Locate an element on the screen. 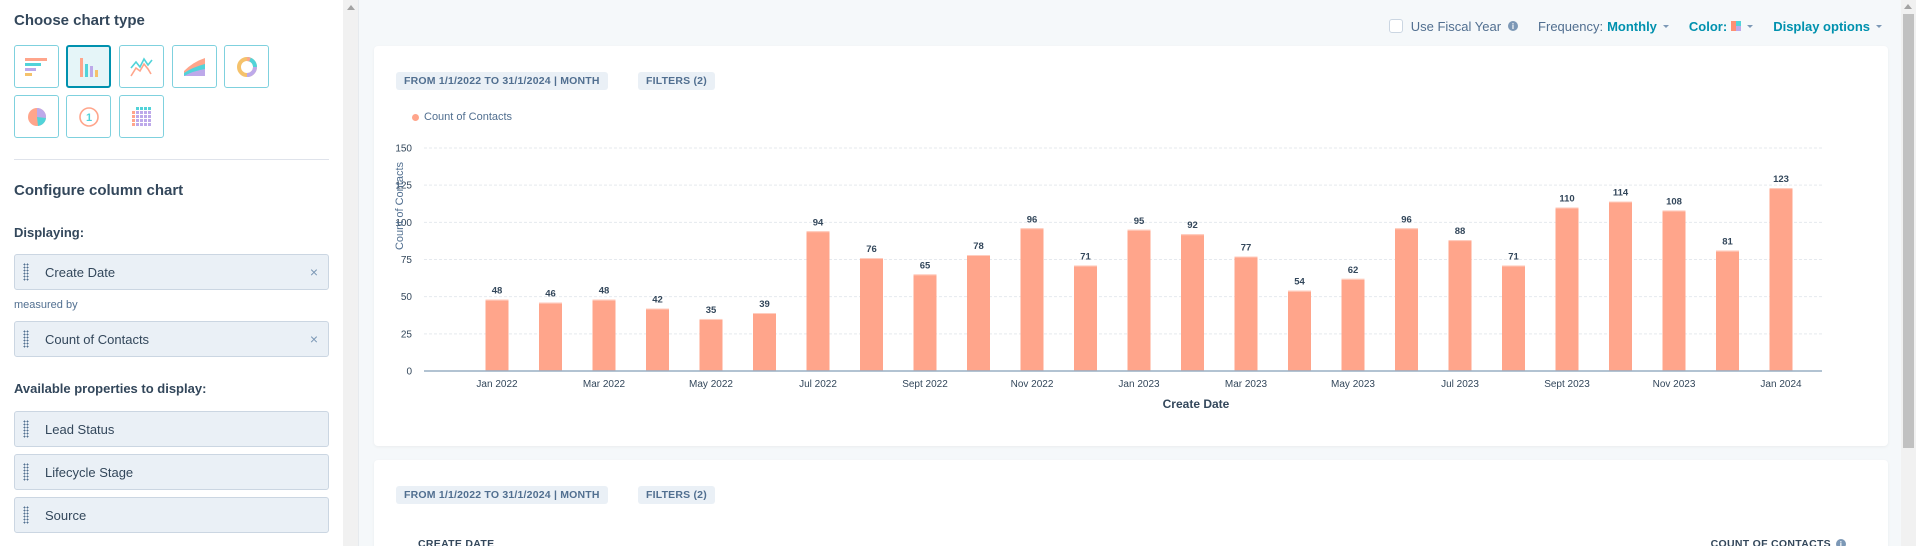  table-header-create-date: CREATE DATE is located at coordinates (456, 542).